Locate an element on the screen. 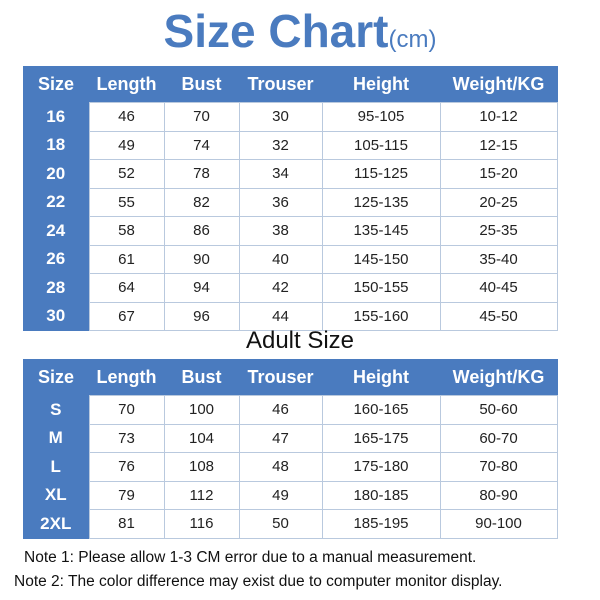  table-row: 22 55 82 36 125-135 20-25 is located at coordinates (290, 202).